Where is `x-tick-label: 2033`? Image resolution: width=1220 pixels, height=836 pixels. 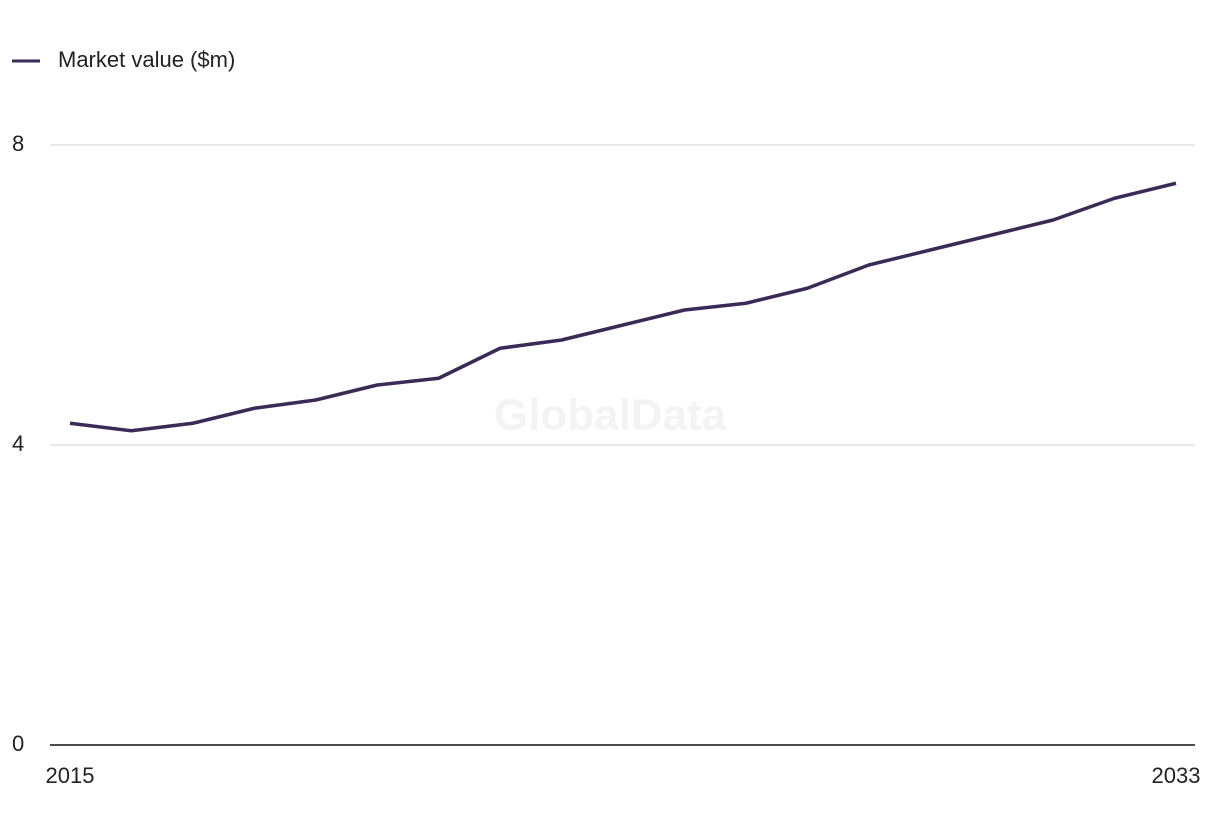 x-tick-label: 2033 is located at coordinates (1176, 775).